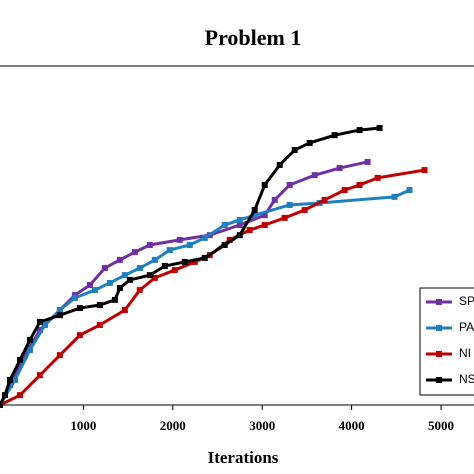  Describe the element at coordinates (83, 425) in the screenshot. I see `x-tick-label: 1000` at that location.